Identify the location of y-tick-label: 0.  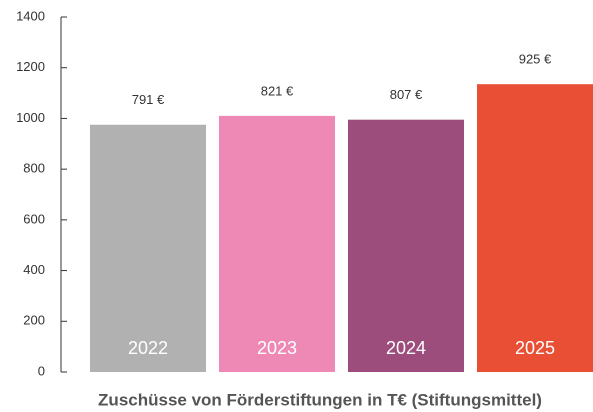
(41, 370).